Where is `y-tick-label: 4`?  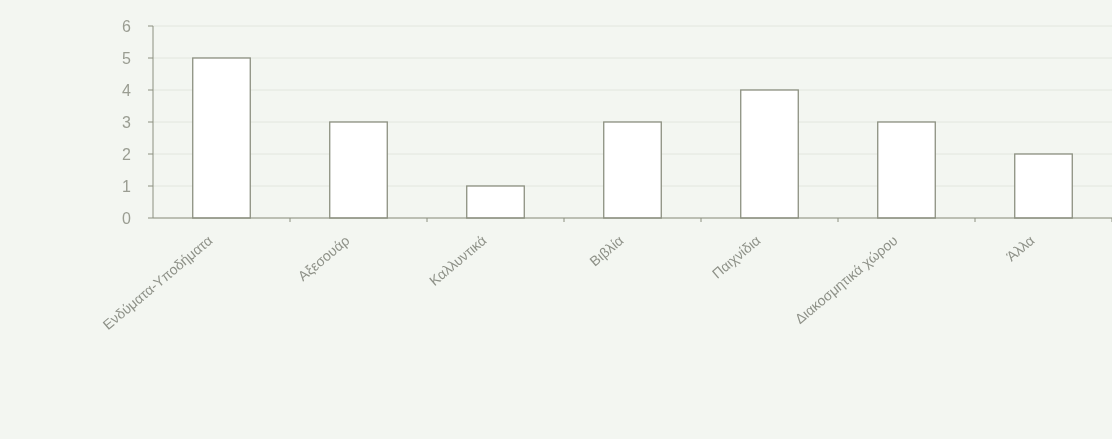
y-tick-label: 4 is located at coordinates (127, 90).